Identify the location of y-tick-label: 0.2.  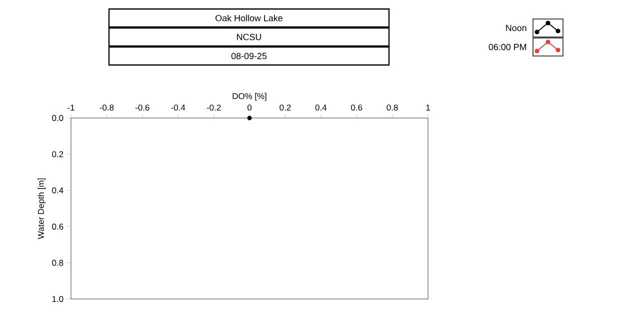
(58, 154).